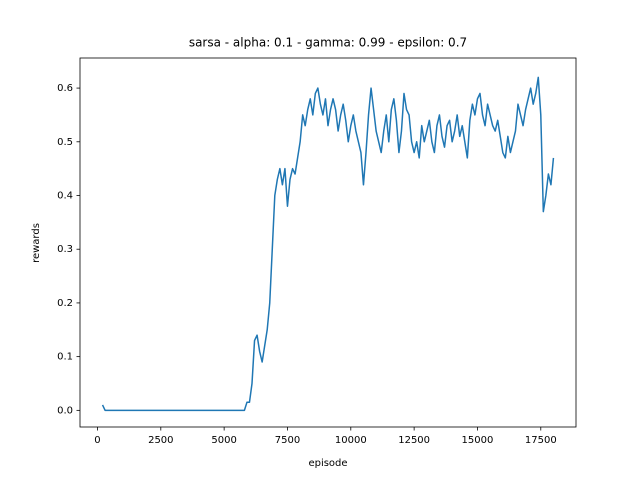  What do you see at coordinates (36, 243) in the screenshot?
I see `y-axis-label: rewards` at bounding box center [36, 243].